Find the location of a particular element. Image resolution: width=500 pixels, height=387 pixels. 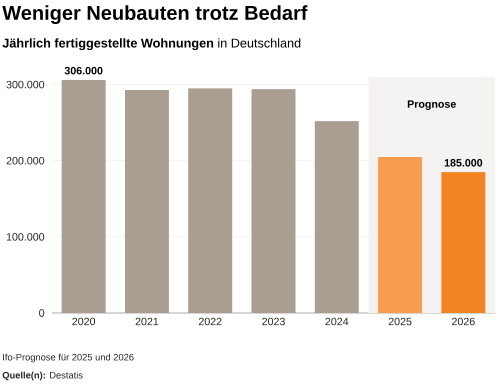

data-label: 185.000 is located at coordinates (463, 163).